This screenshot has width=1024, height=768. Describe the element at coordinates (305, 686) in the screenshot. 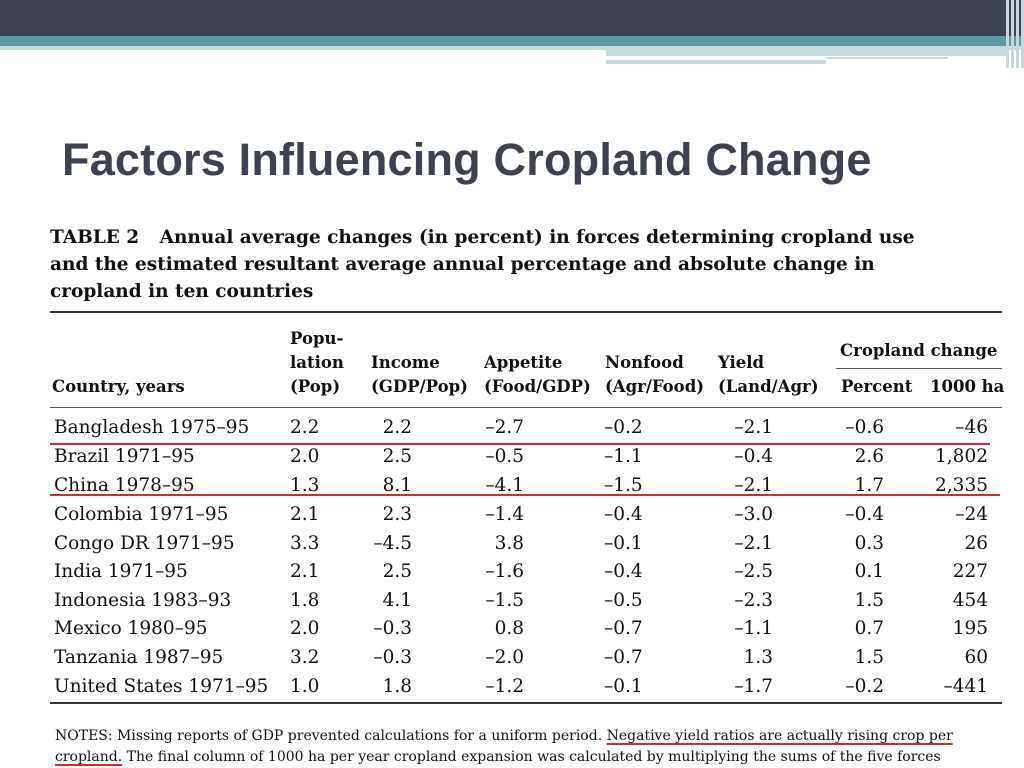

I see `cell-pop: 1.0` at that location.